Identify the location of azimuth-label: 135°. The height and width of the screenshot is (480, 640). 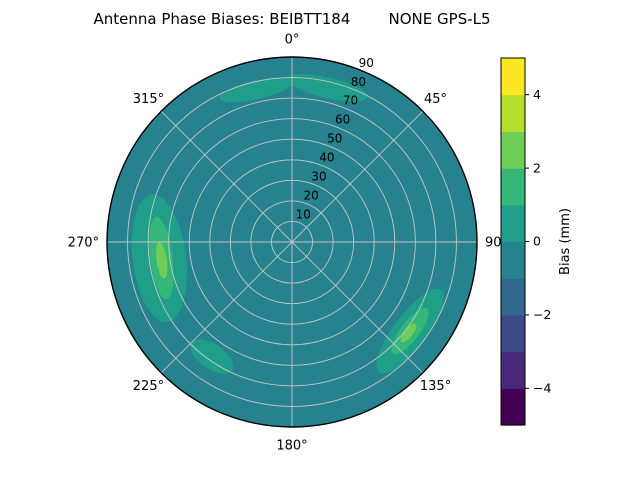
(435, 386).